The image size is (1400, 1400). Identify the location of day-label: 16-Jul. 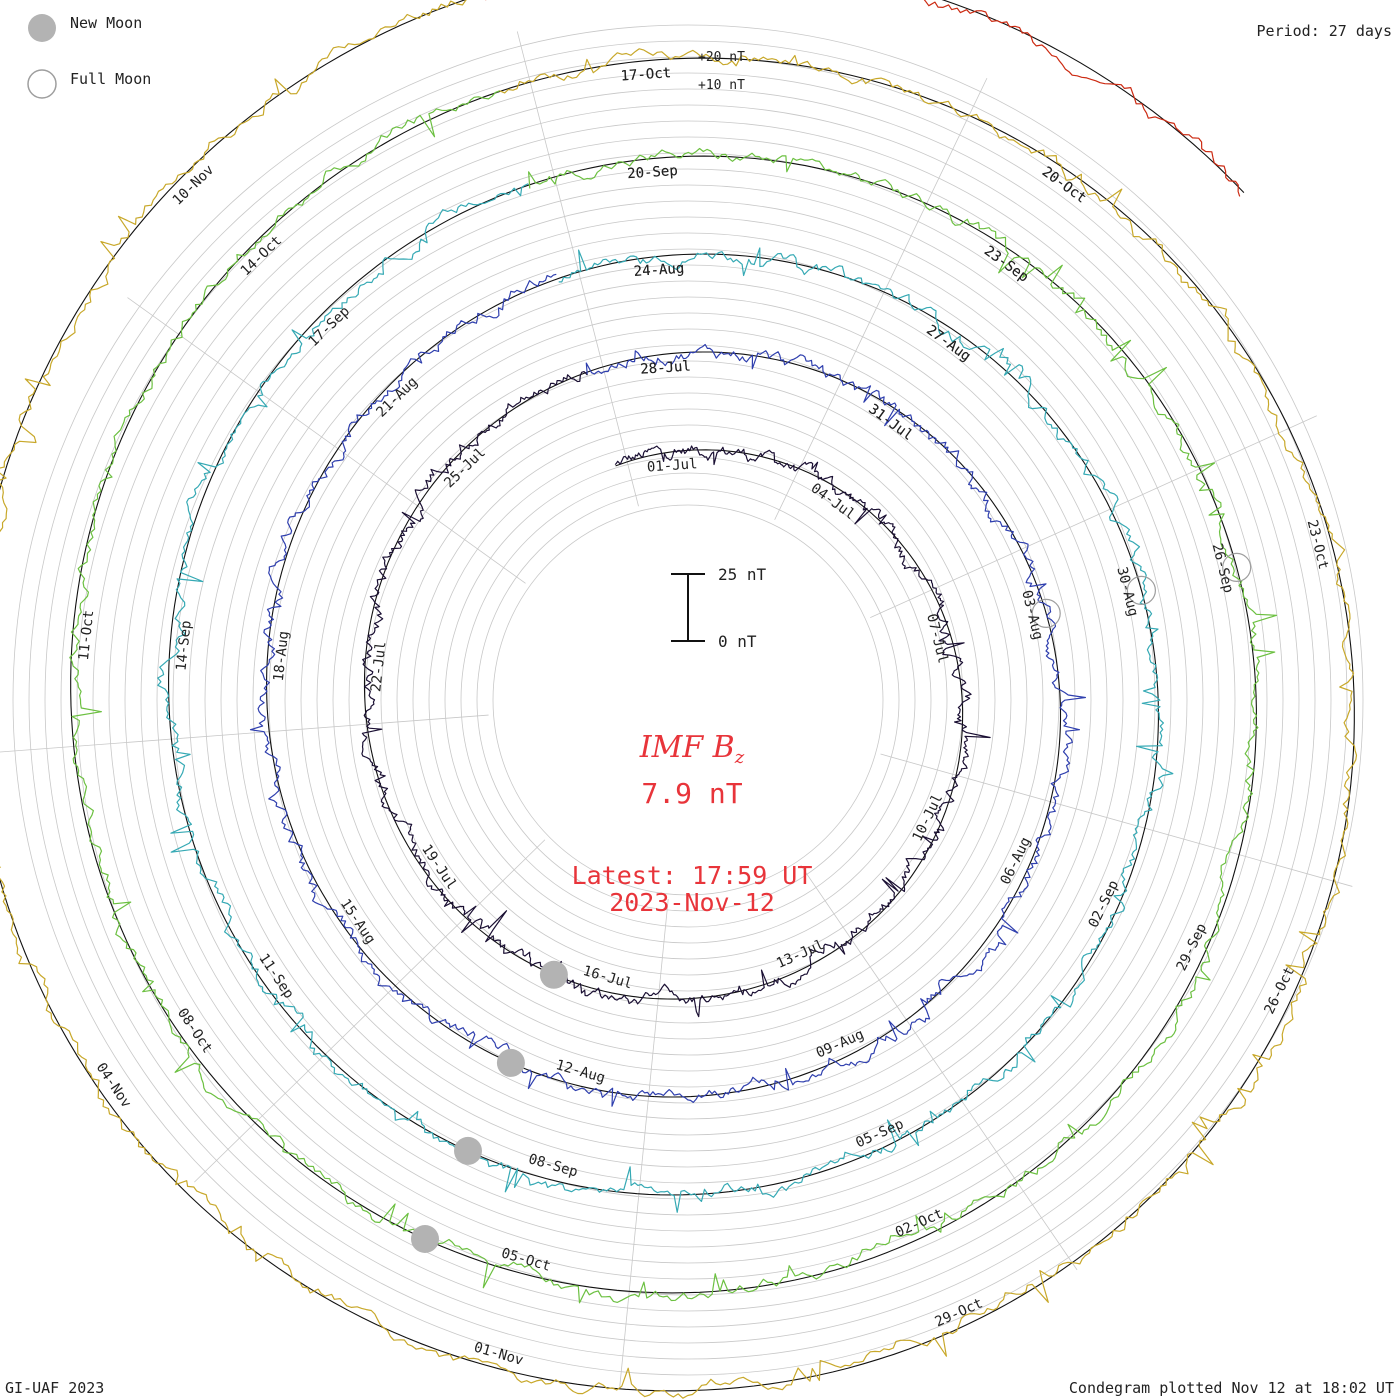
(607, 977).